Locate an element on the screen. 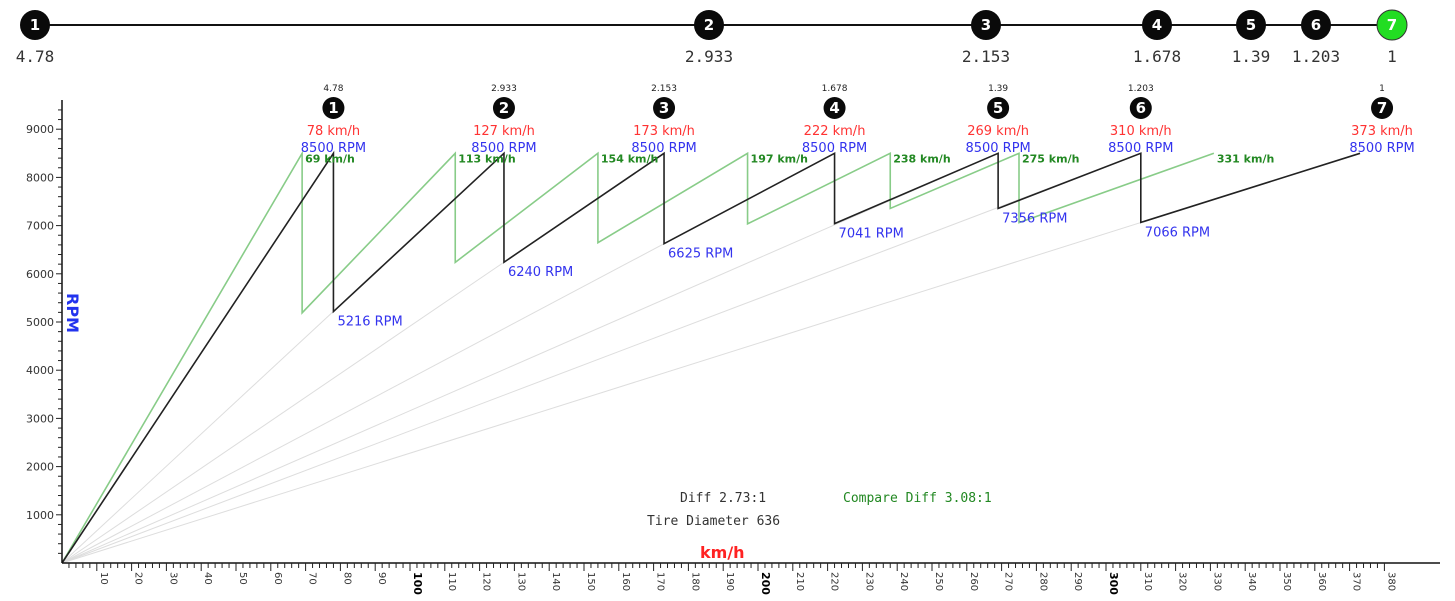 Image resolution: width=1455 pixels, height=601 pixels. gear-badge-number-3: 3 is located at coordinates (664, 108).